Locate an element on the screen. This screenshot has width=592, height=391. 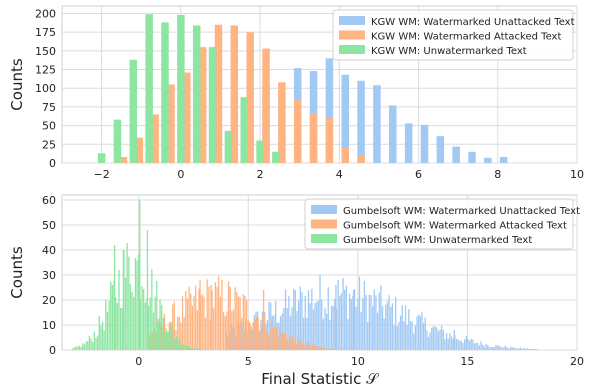
y-tick-label: 200 is located at coordinates (45, 13).